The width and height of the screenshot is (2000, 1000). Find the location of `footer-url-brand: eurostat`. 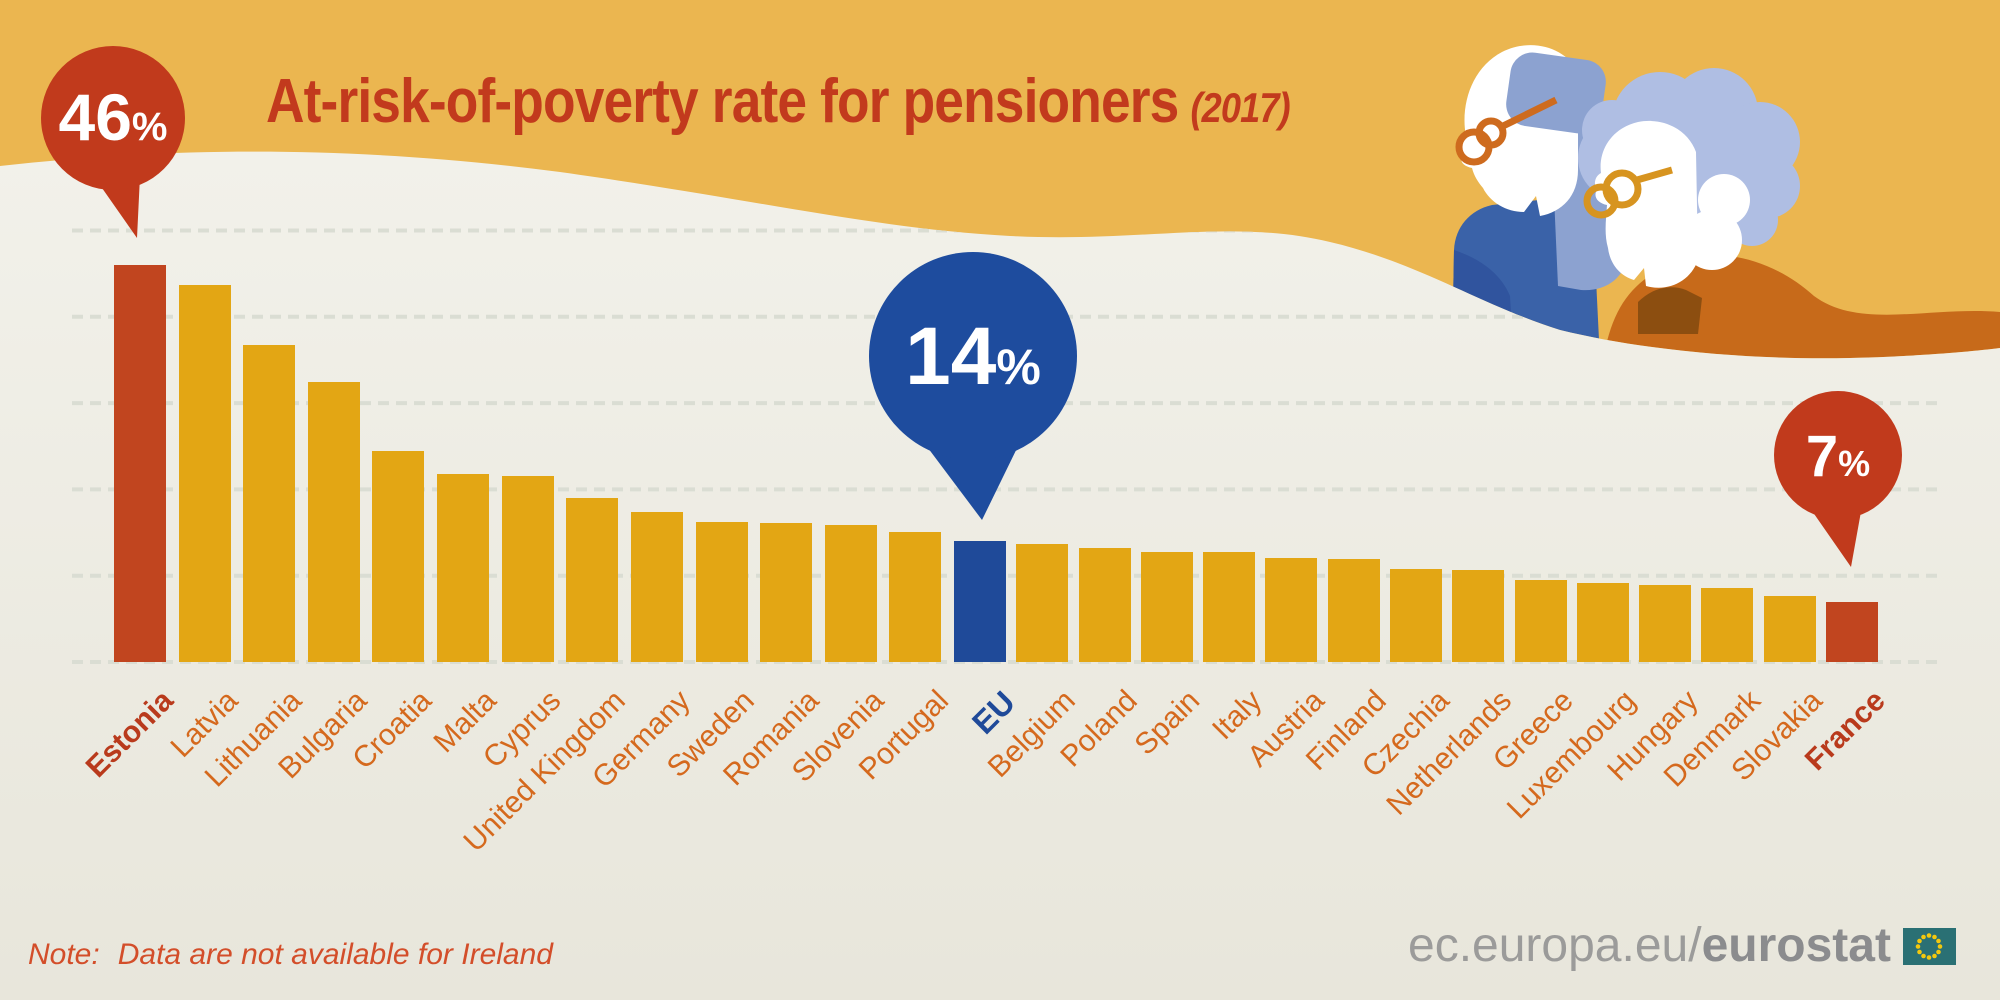

footer-url-brand: eurostat is located at coordinates (1796, 945).